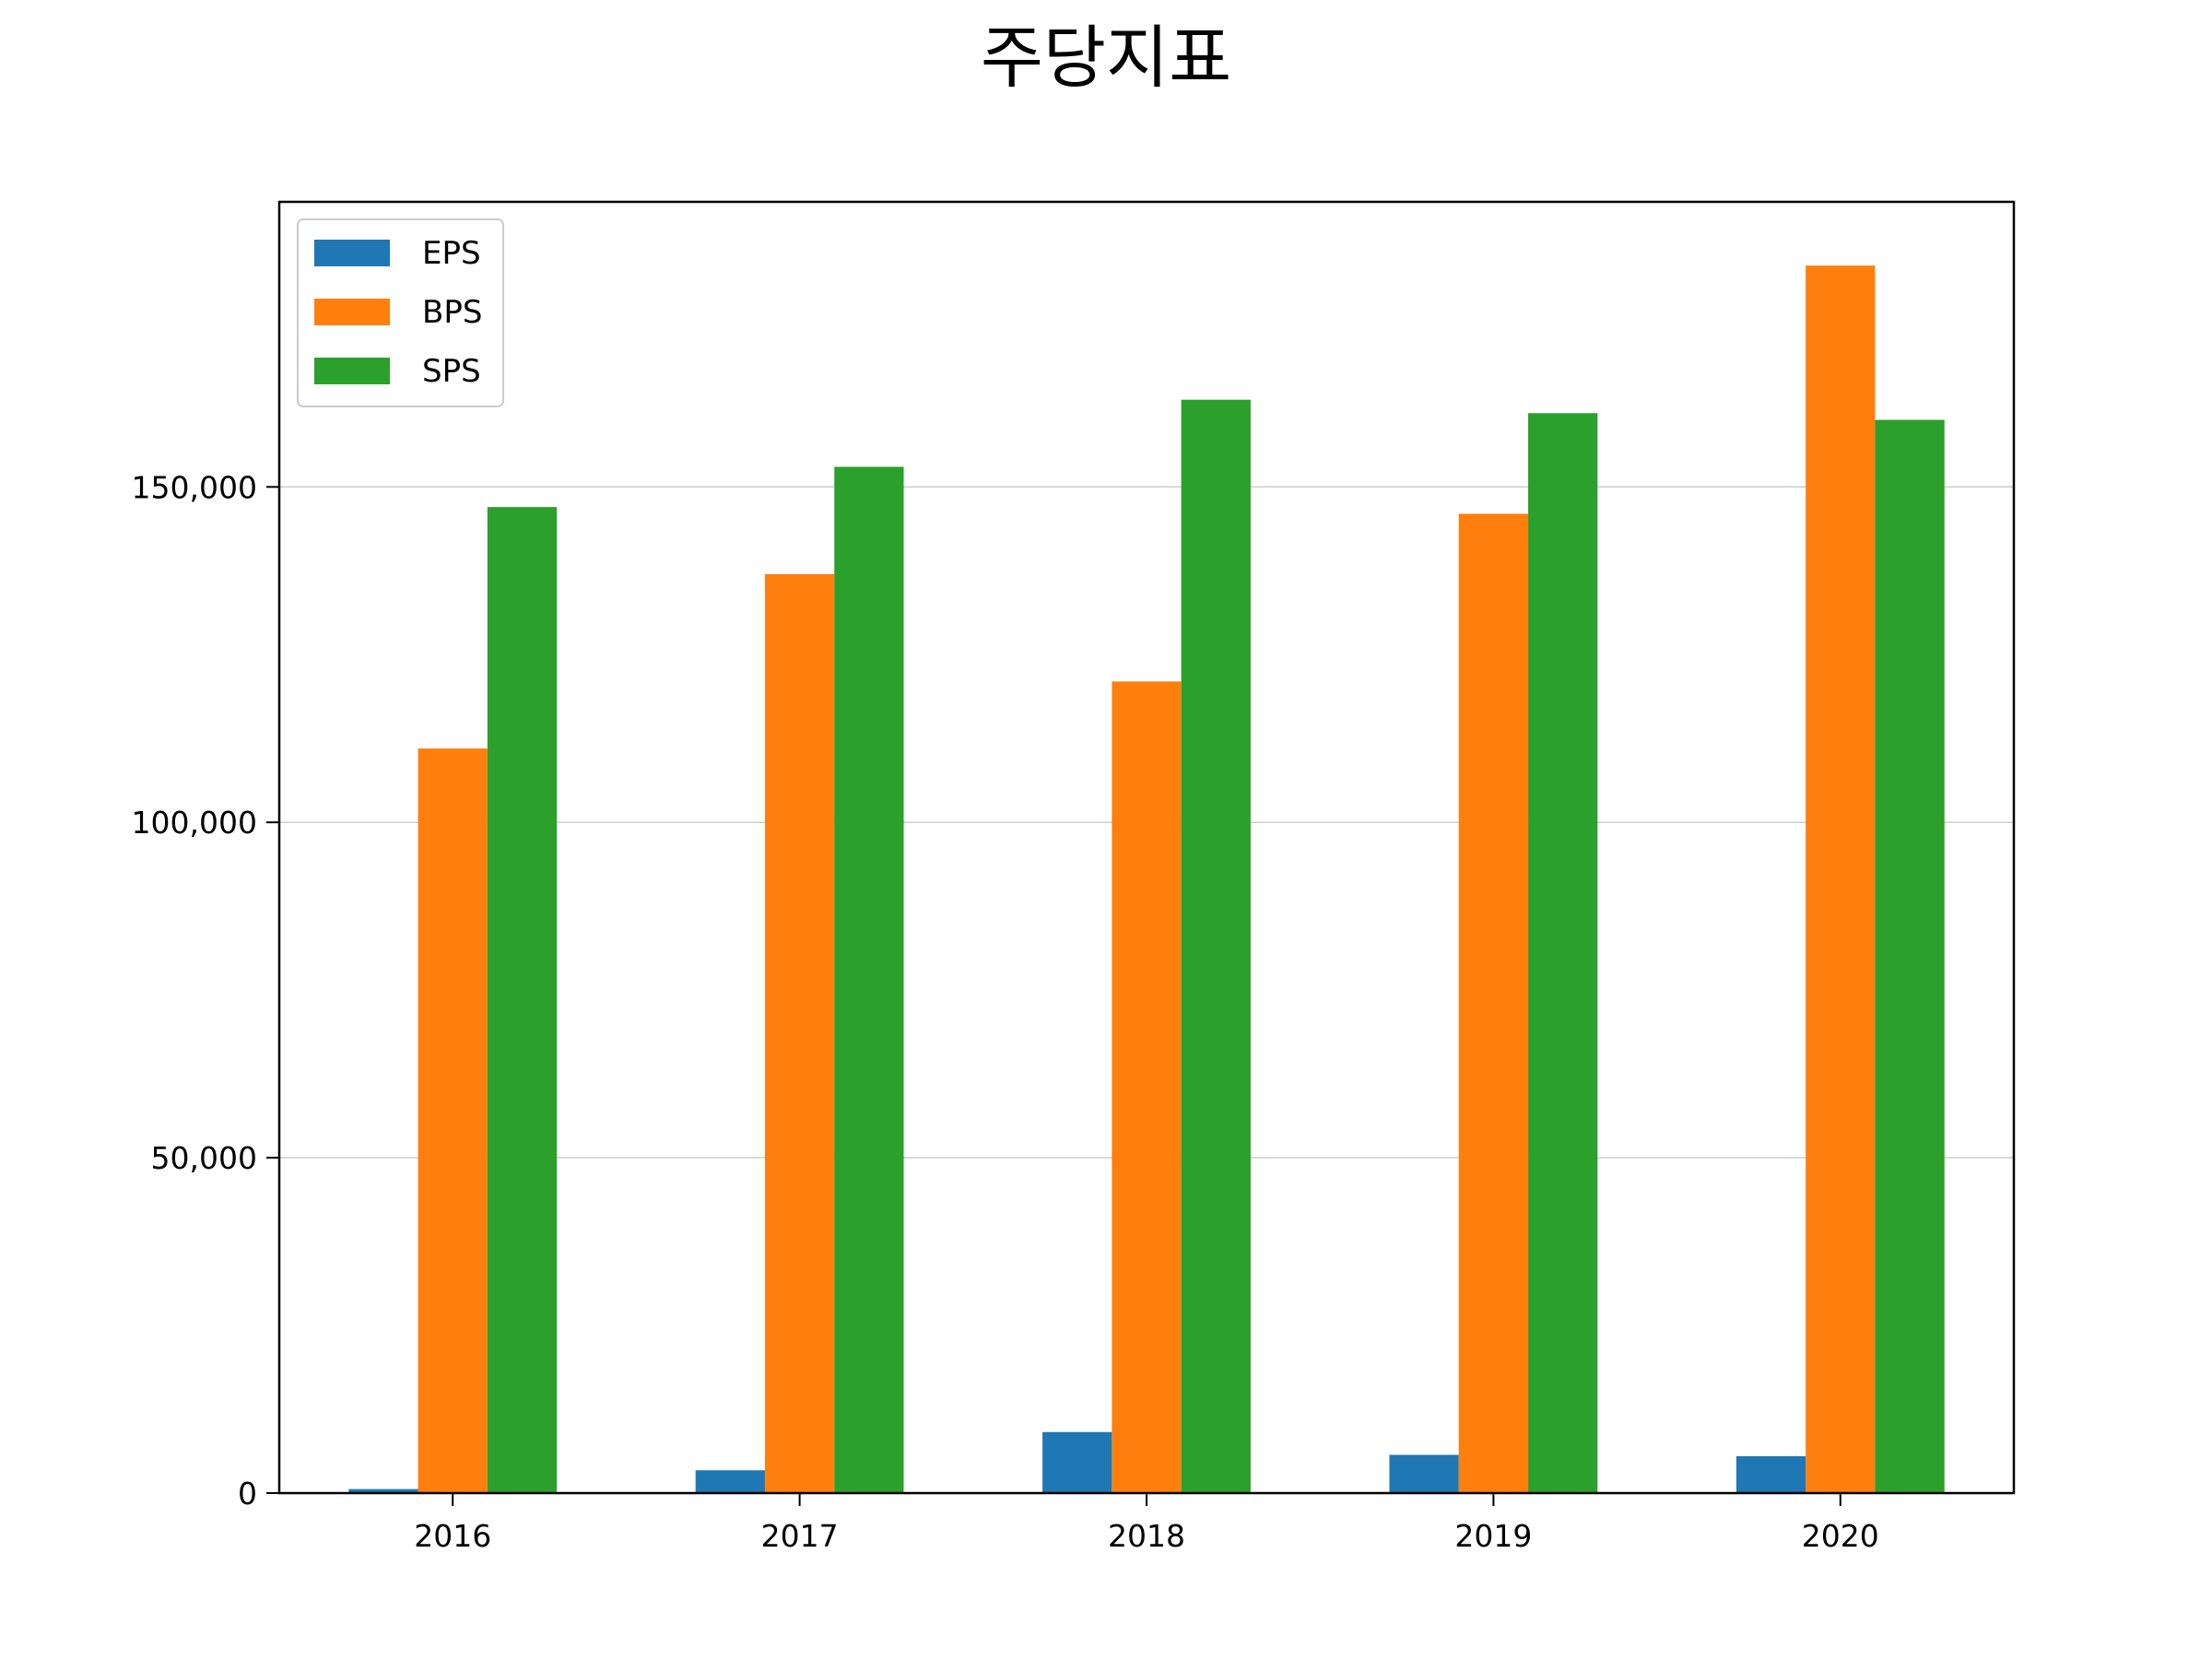 The height and width of the screenshot is (1659, 2212). I want to click on x-tick-label: 2018, so click(1146, 1536).